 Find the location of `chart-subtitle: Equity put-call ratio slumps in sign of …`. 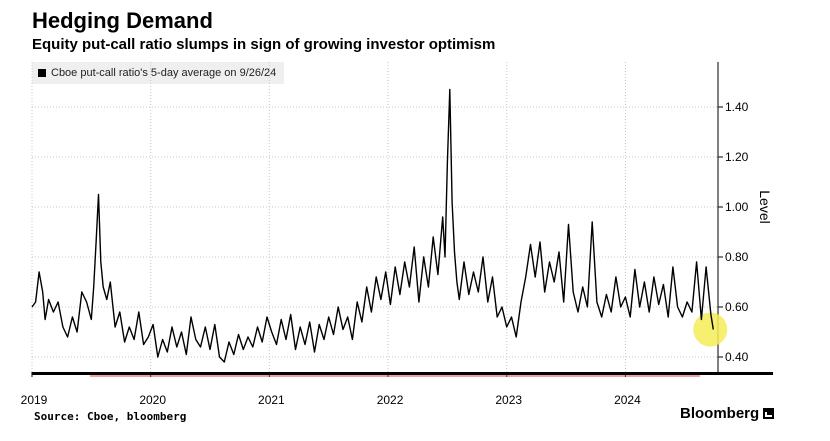

chart-subtitle: Equity put-call ratio slumps in sign of … is located at coordinates (264, 44).